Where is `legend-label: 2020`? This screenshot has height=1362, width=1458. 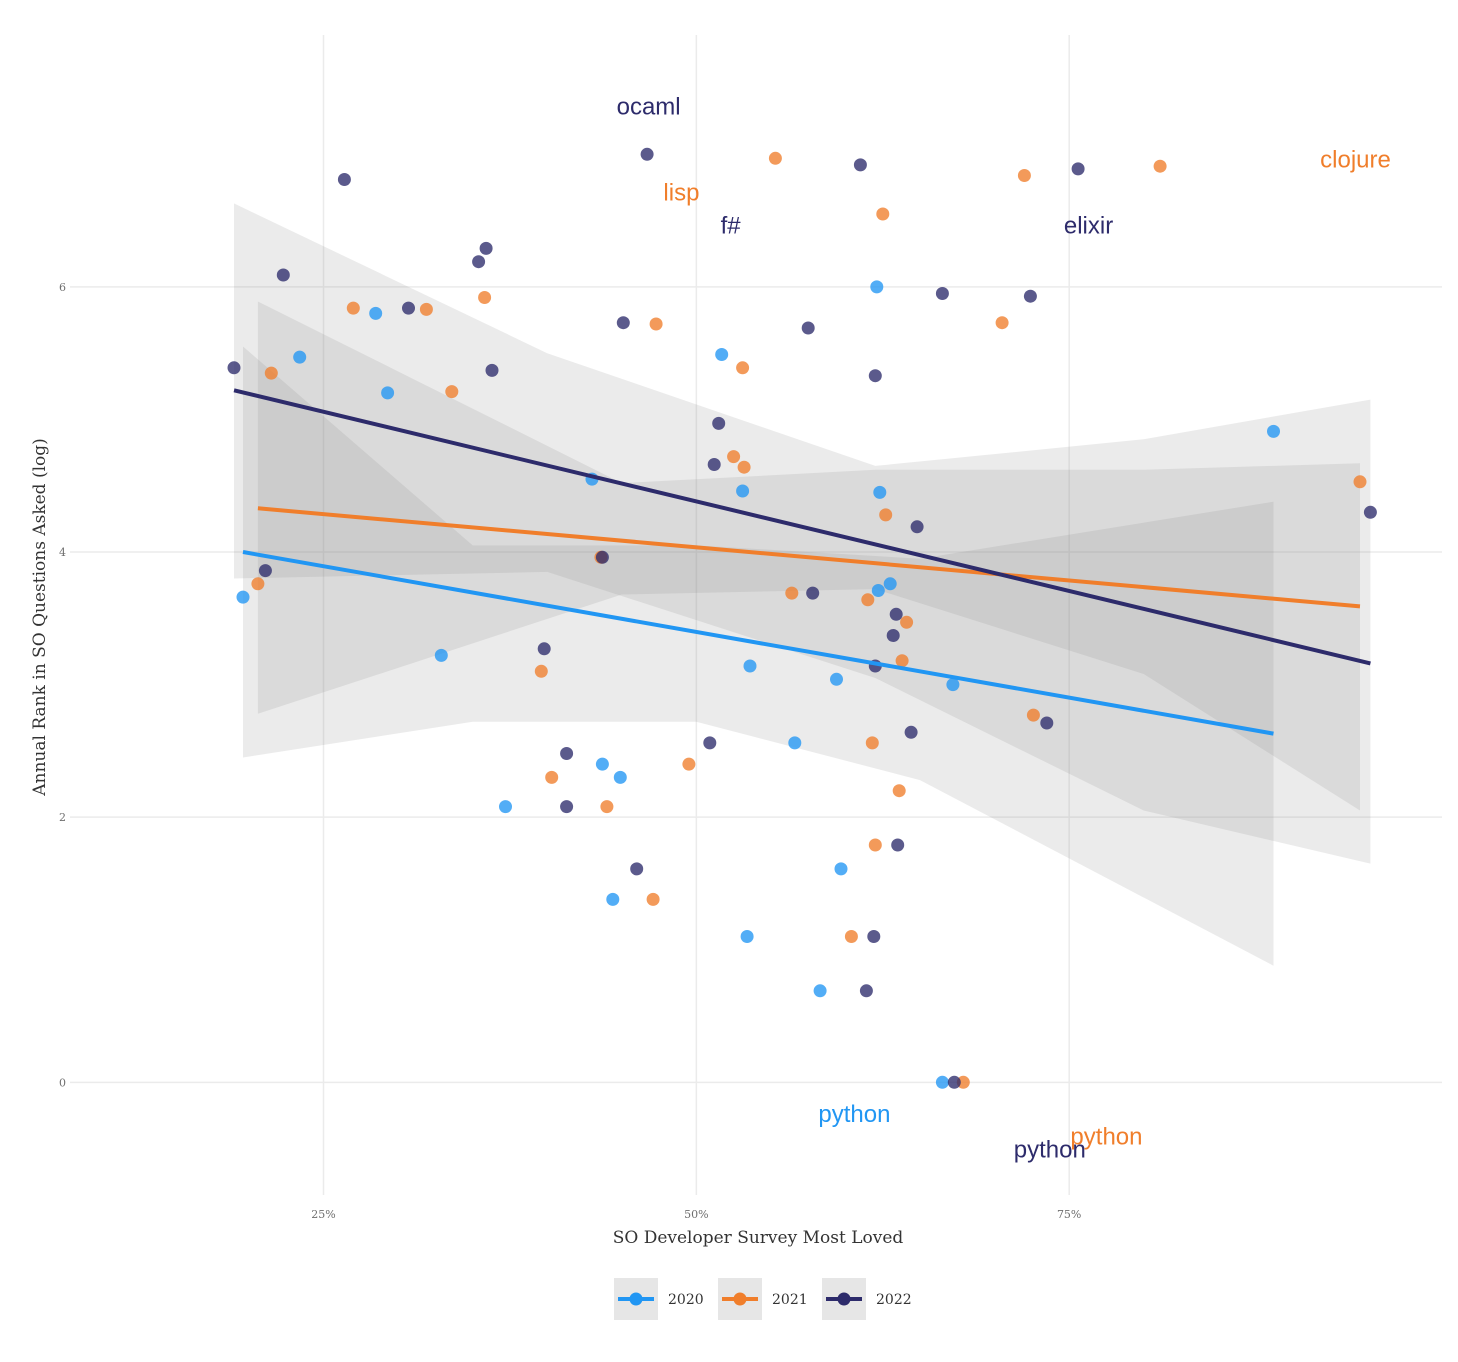
legend-label: 2020 is located at coordinates (686, 1300).